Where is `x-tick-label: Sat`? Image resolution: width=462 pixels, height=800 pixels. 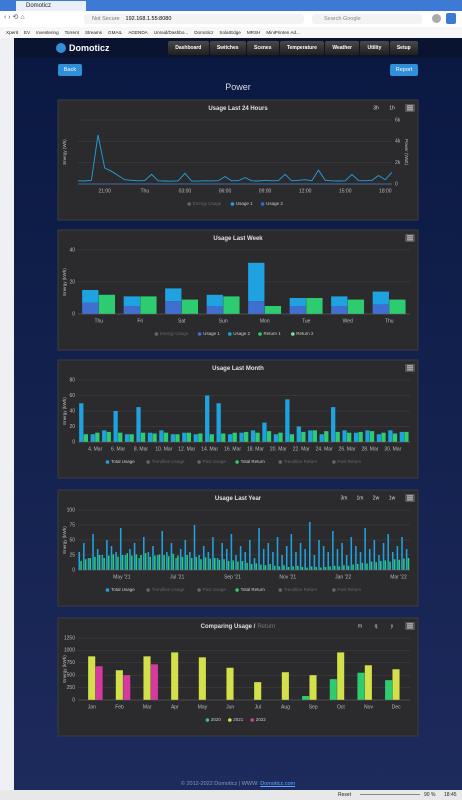 x-tick-label: Sat is located at coordinates (182, 321).